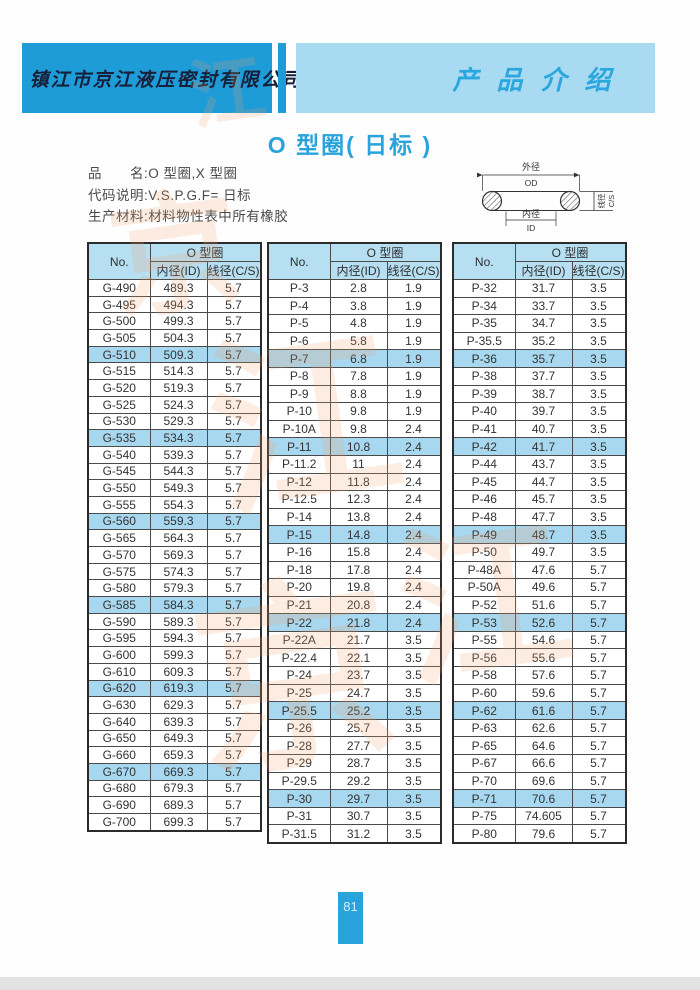 This screenshot has height=990, width=700. I want to click on table-cell: 589.3, so click(178, 621).